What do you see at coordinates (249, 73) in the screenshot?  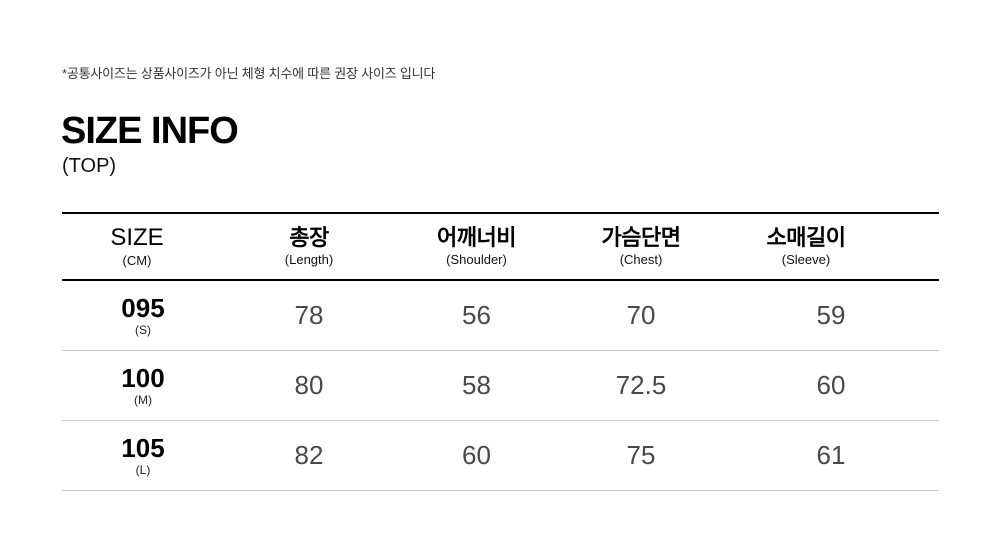 I see `size-guide-note: *공통사이즈는 상품사이즈가 아닌 체형 치수에 따른 권장 사이즈 입니다` at bounding box center [249, 73].